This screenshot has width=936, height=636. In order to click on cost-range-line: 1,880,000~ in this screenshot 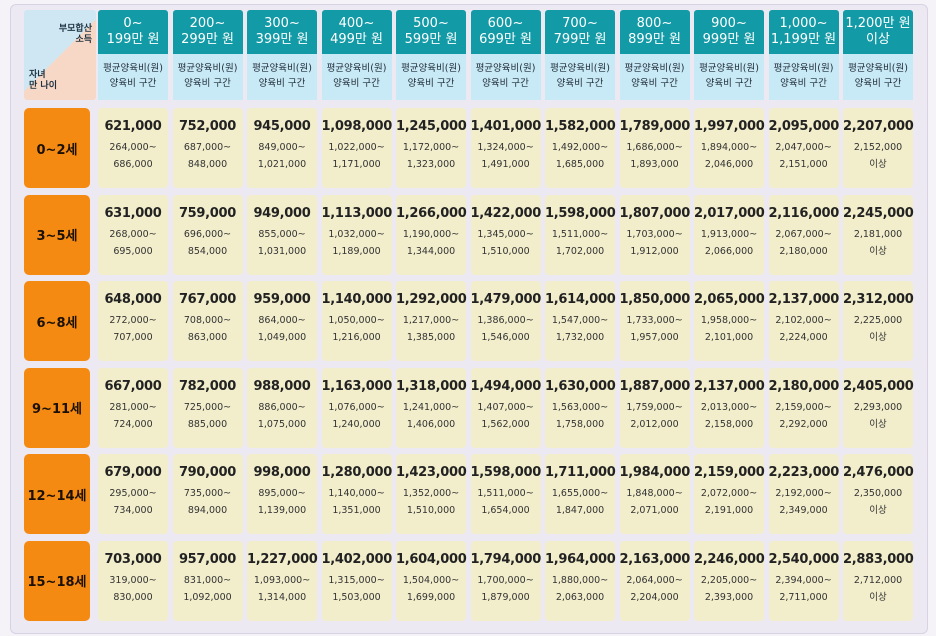, I will do `click(580, 580)`.